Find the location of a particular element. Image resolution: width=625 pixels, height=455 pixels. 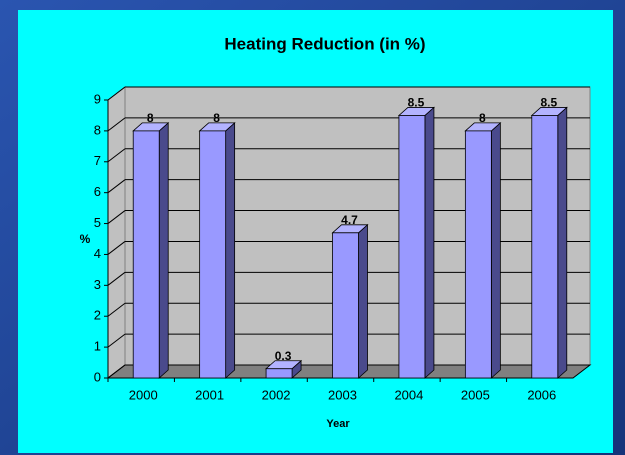

x-tick-label: 2002 is located at coordinates (276, 394).